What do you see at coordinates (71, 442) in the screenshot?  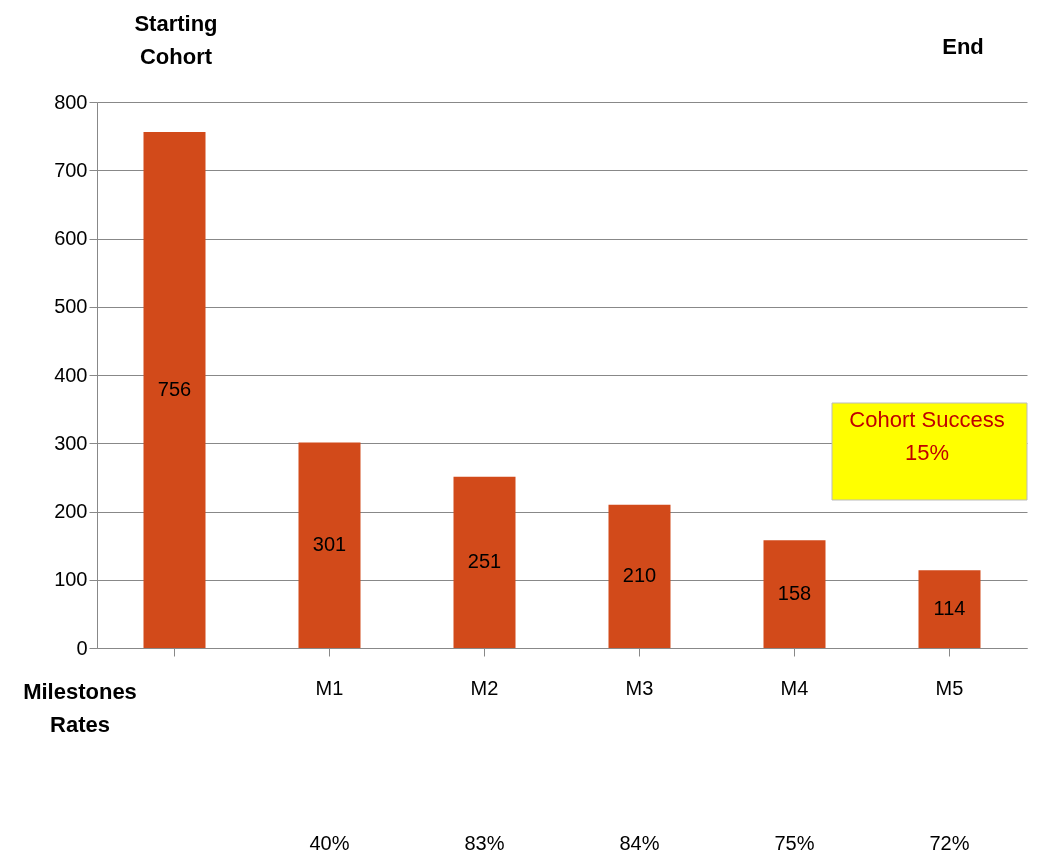 I see `y-tick-label: 300` at bounding box center [71, 442].